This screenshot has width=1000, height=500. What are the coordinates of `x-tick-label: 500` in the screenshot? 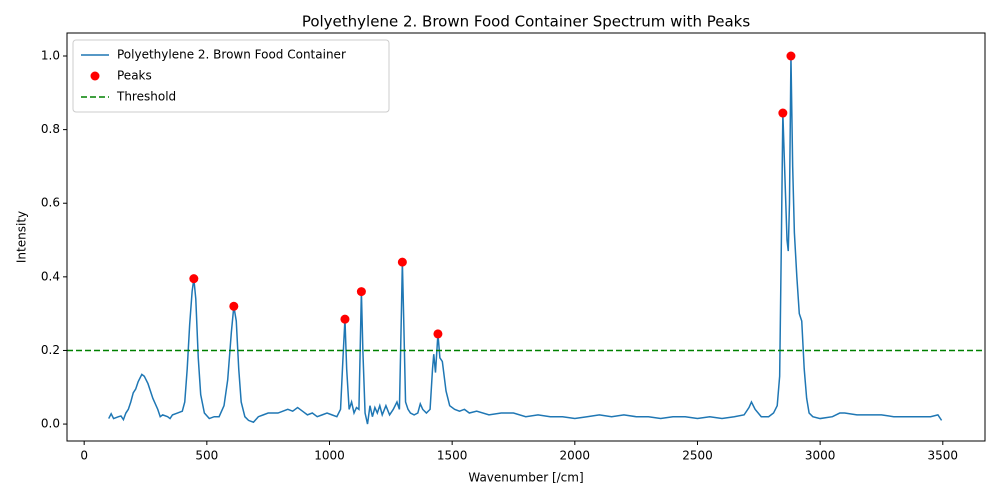 It's located at (206, 456).